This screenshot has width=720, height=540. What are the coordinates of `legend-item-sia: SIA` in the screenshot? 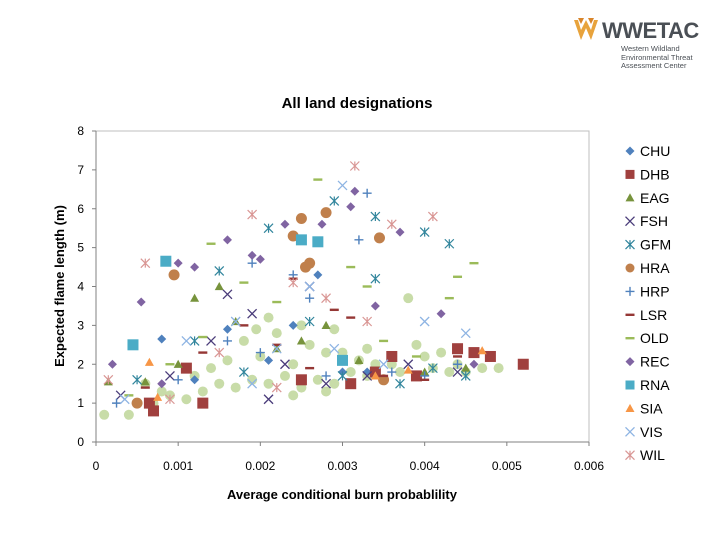 It's located at (644, 408).